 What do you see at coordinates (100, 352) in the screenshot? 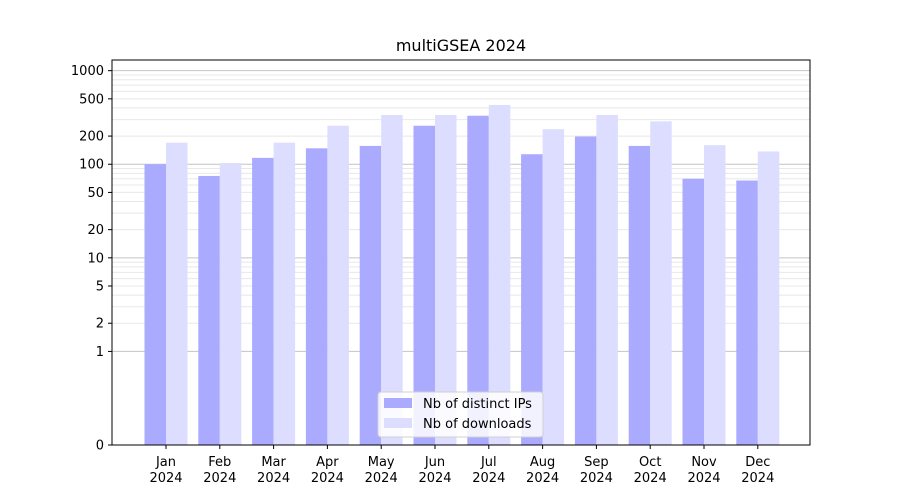
I see `y-tick-label: 1` at bounding box center [100, 352].